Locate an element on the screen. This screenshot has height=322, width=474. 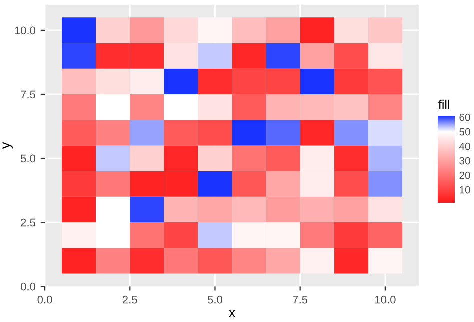
x-axis-title: x is located at coordinates (232, 314).